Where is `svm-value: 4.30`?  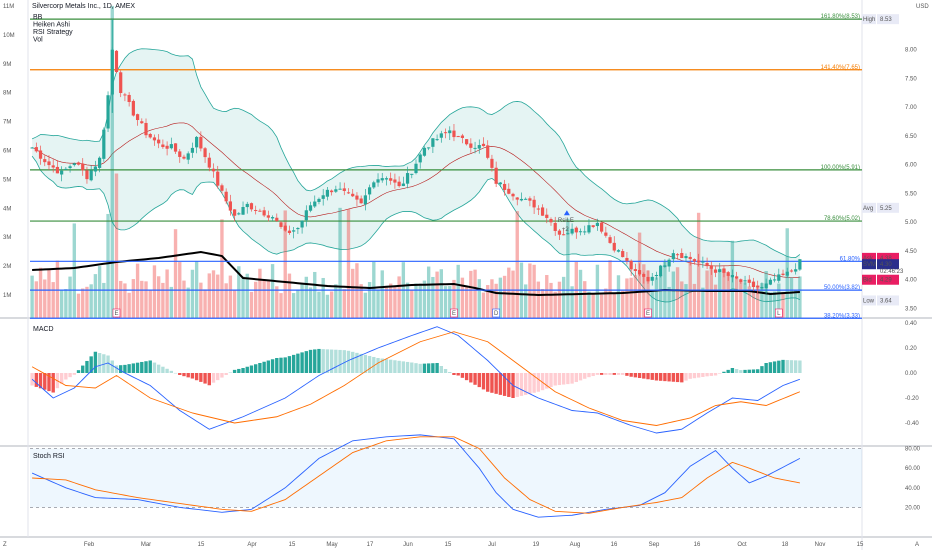 svm-value: 4.30 is located at coordinates (886, 265).